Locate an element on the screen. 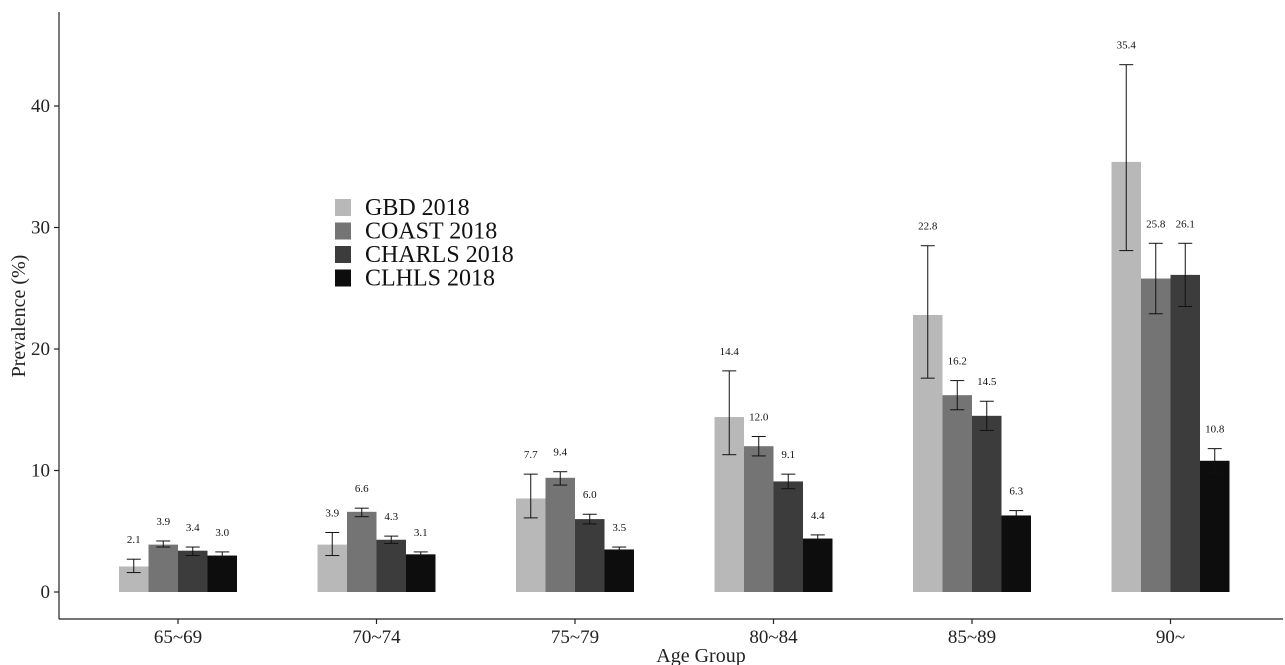 This screenshot has width=1285, height=665. x-tick-label: 65~69 is located at coordinates (178, 637).